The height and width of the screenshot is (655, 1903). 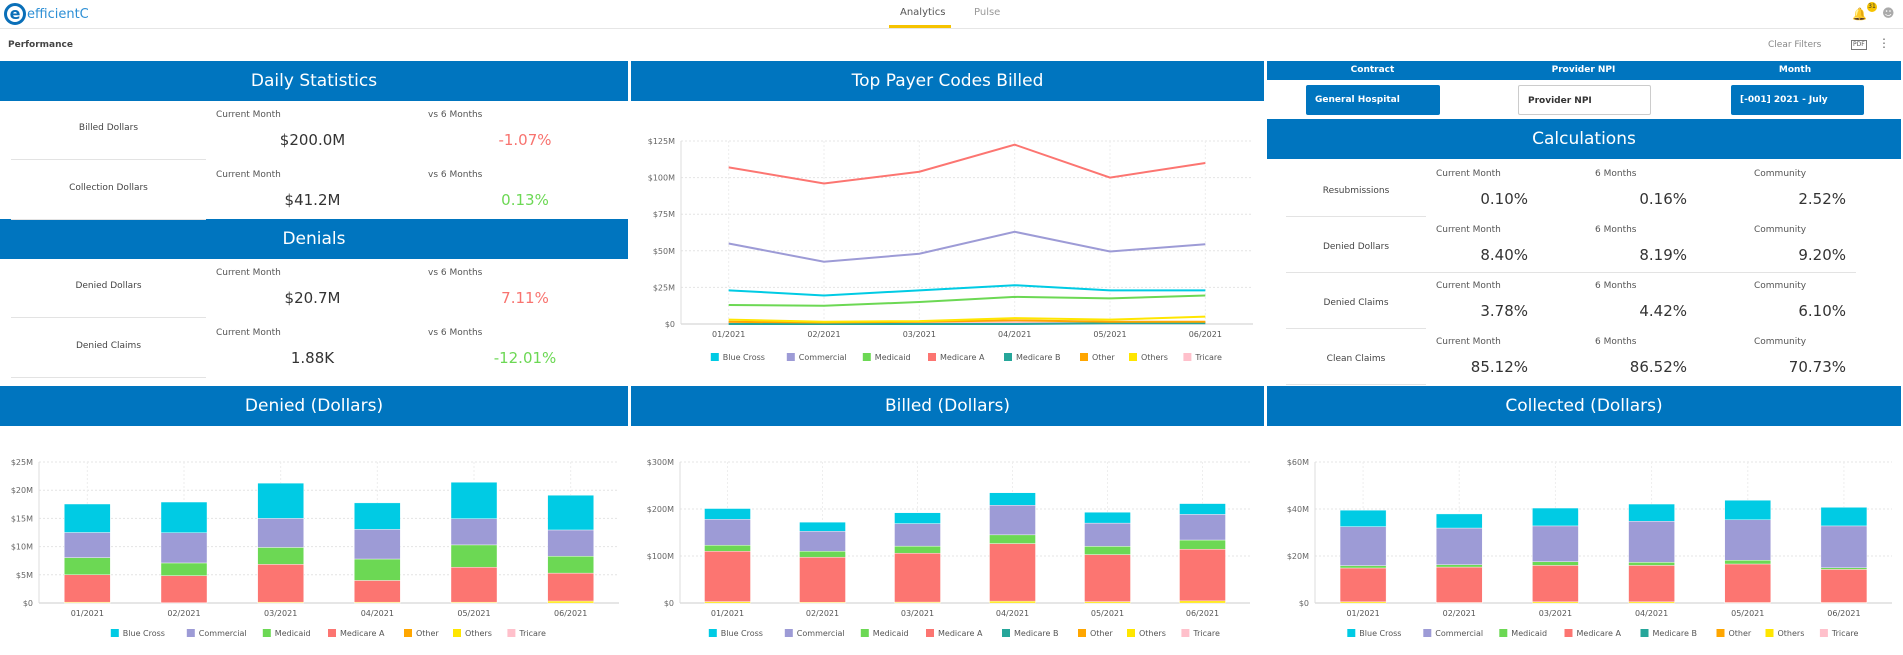 What do you see at coordinates (312, 140) in the screenshot?
I see `current-month-value: $200.0M` at bounding box center [312, 140].